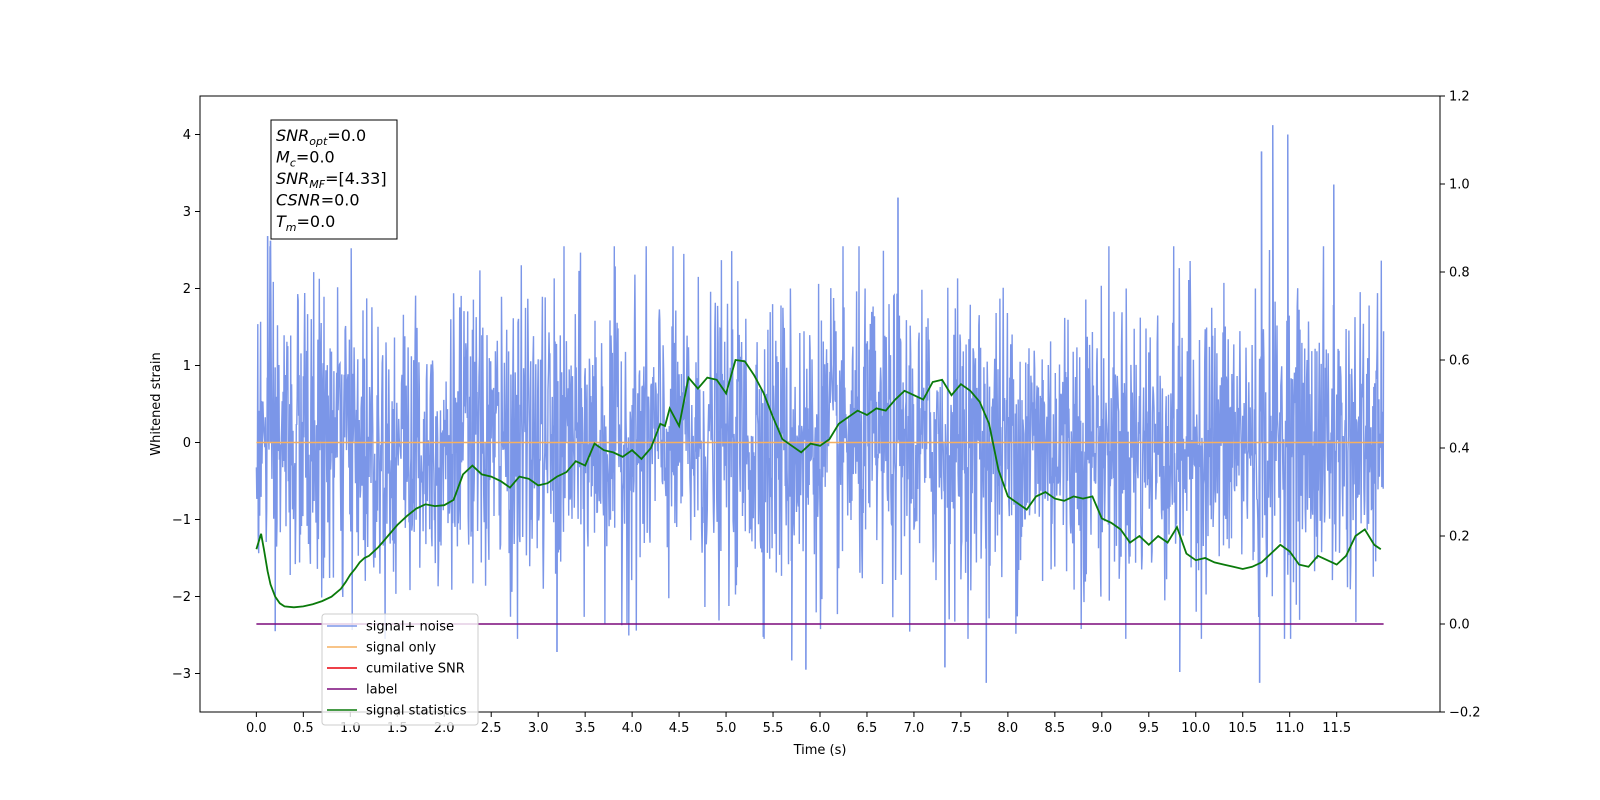 The image size is (1600, 800). What do you see at coordinates (305, 159) in the screenshot?
I see `annotation-line: Mc=0.0` at bounding box center [305, 159].